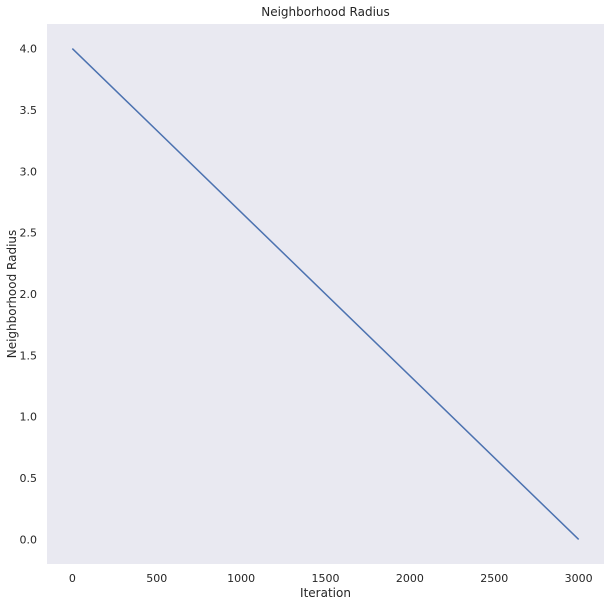 This screenshot has width=611, height=605. What do you see at coordinates (29, 171) in the screenshot?
I see `y-tick-label: 3.0` at bounding box center [29, 171].